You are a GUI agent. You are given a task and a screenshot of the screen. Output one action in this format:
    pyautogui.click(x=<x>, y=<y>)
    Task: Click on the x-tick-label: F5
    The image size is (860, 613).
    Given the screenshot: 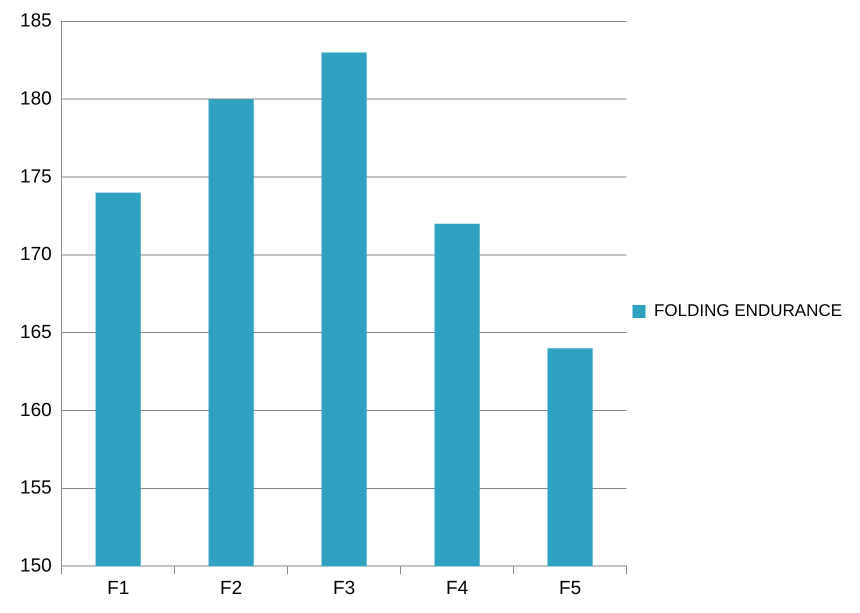 What is the action you would take?
    pyautogui.click(x=570, y=588)
    